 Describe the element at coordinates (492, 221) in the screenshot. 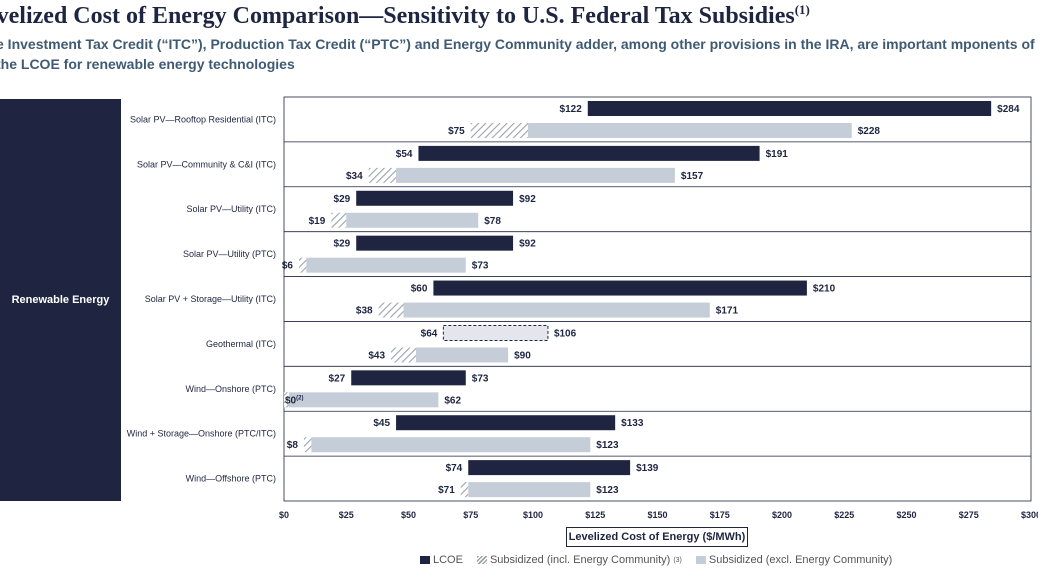

I see `subsidized-high-label: $78` at that location.